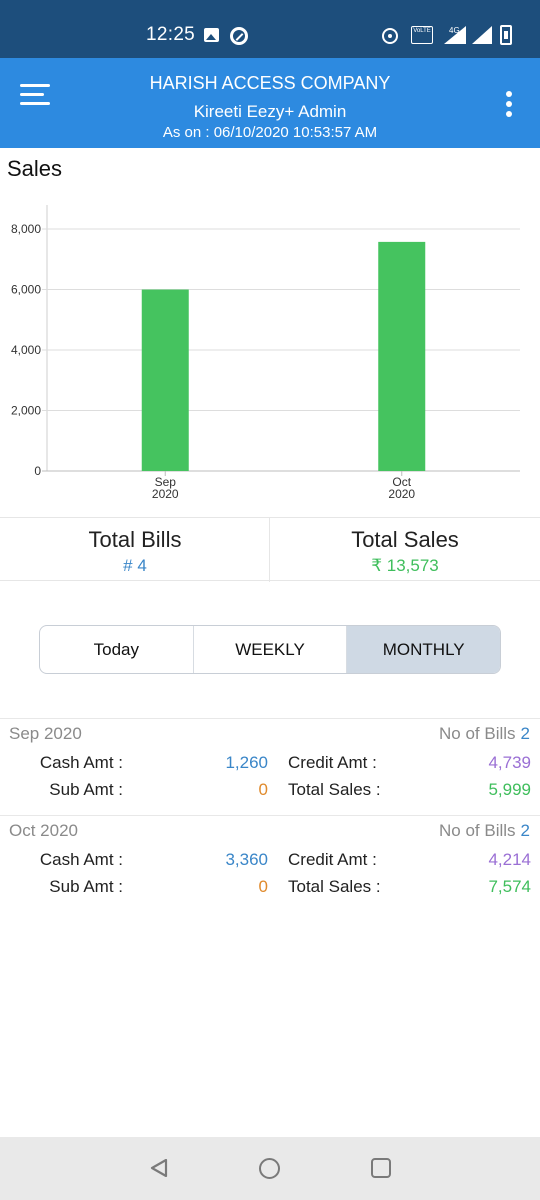  I want to click on total-sales-record-value: 5,999, so click(509, 789).